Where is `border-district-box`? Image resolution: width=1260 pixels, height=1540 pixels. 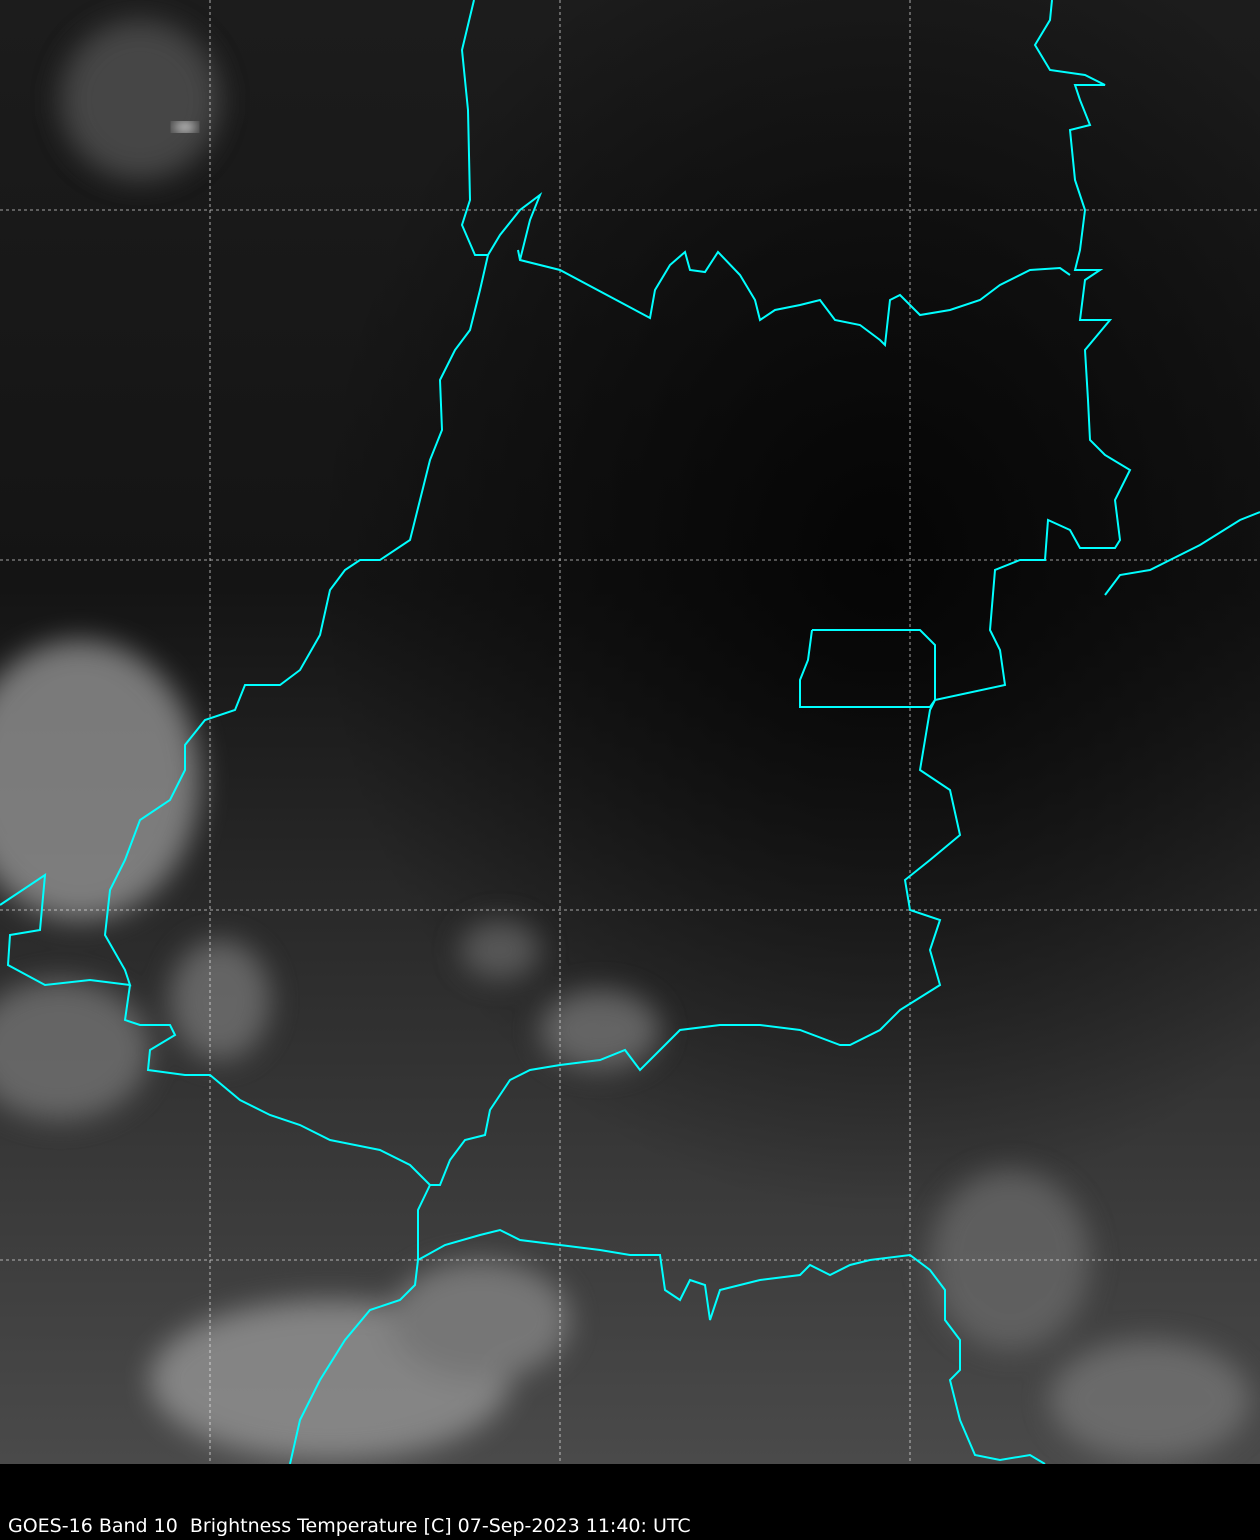
border-district-box is located at coordinates (867, 668).